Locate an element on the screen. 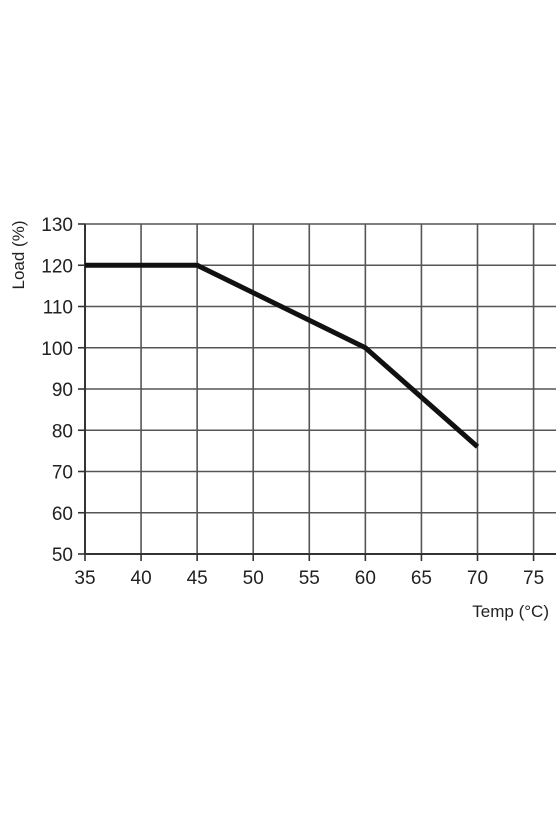 Image resolution: width=560 pixels, height=840 pixels. x-tick-label: 65 is located at coordinates (421, 578).